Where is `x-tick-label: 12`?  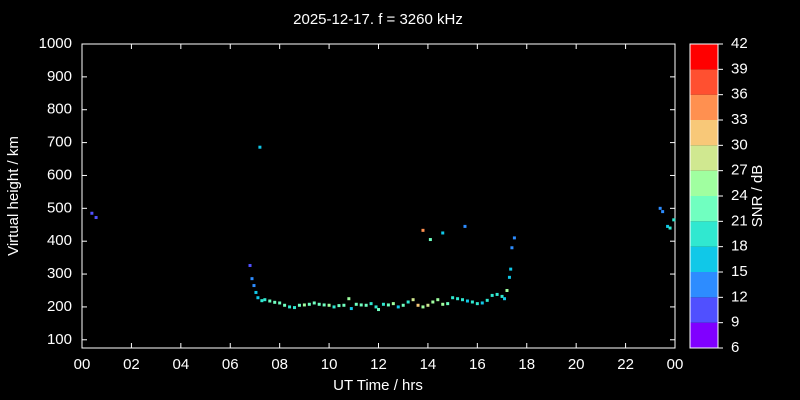
x-tick-label: 12 is located at coordinates (378, 364).